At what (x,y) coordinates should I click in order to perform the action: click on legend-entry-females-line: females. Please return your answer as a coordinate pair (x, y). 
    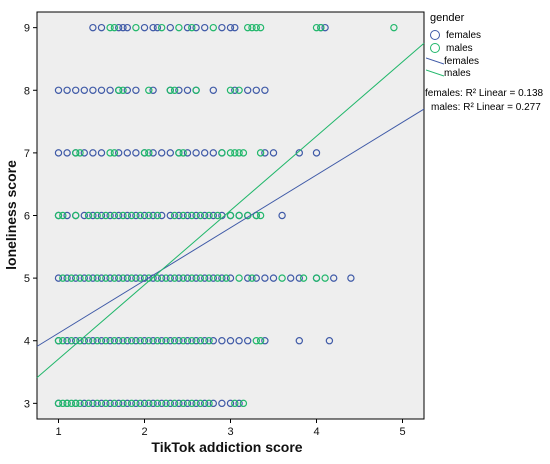
    Looking at the image, I should click on (452, 61).